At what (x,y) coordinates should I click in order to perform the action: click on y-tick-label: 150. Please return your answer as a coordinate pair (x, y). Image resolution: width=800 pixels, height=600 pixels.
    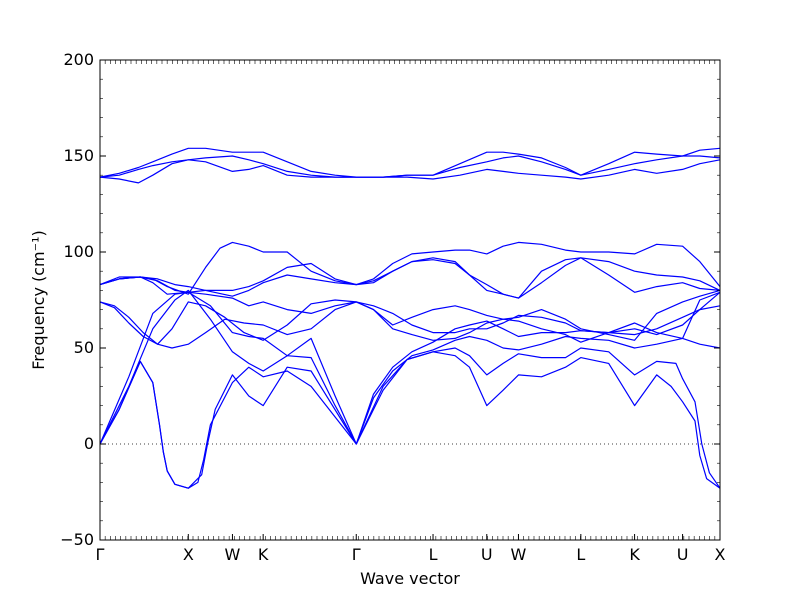
    Looking at the image, I should click on (78, 155).